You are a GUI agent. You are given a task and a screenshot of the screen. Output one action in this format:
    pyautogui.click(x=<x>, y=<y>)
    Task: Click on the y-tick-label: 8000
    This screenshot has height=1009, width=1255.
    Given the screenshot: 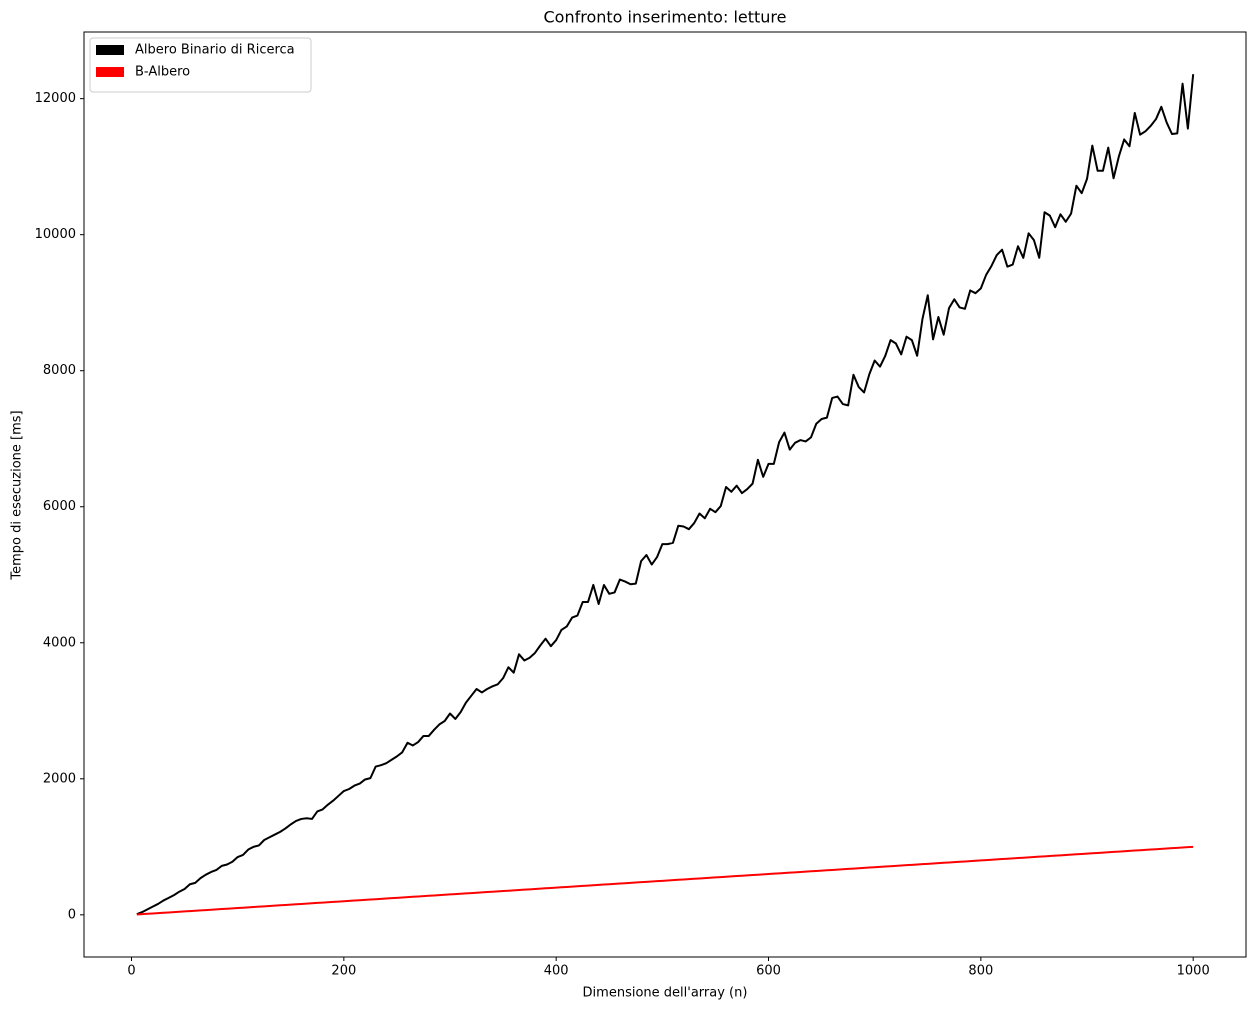 What is the action you would take?
    pyautogui.click(x=59, y=370)
    